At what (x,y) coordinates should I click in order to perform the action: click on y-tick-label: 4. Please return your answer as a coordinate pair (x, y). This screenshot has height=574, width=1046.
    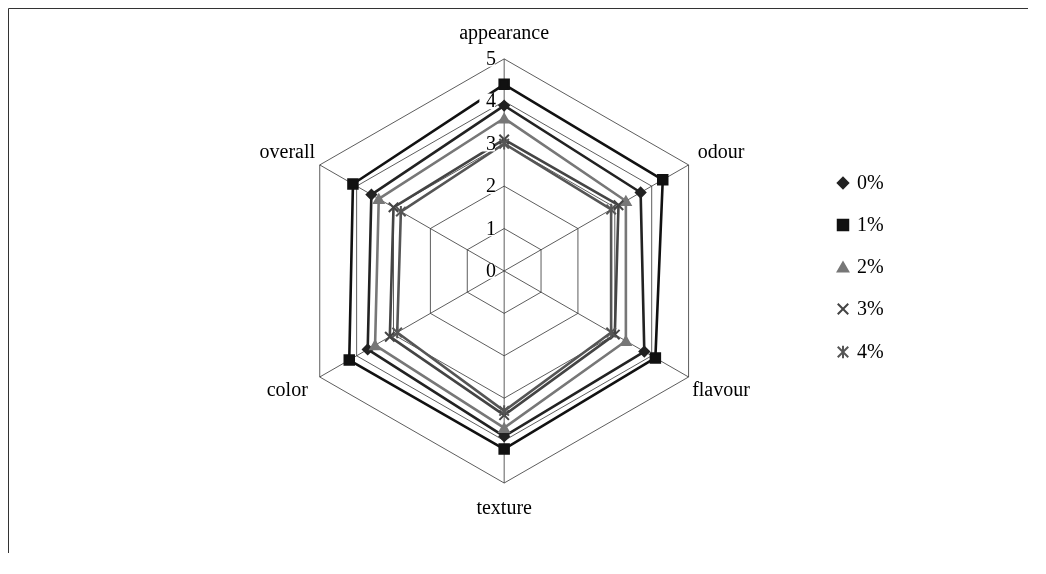
    Looking at the image, I should click on (491, 100).